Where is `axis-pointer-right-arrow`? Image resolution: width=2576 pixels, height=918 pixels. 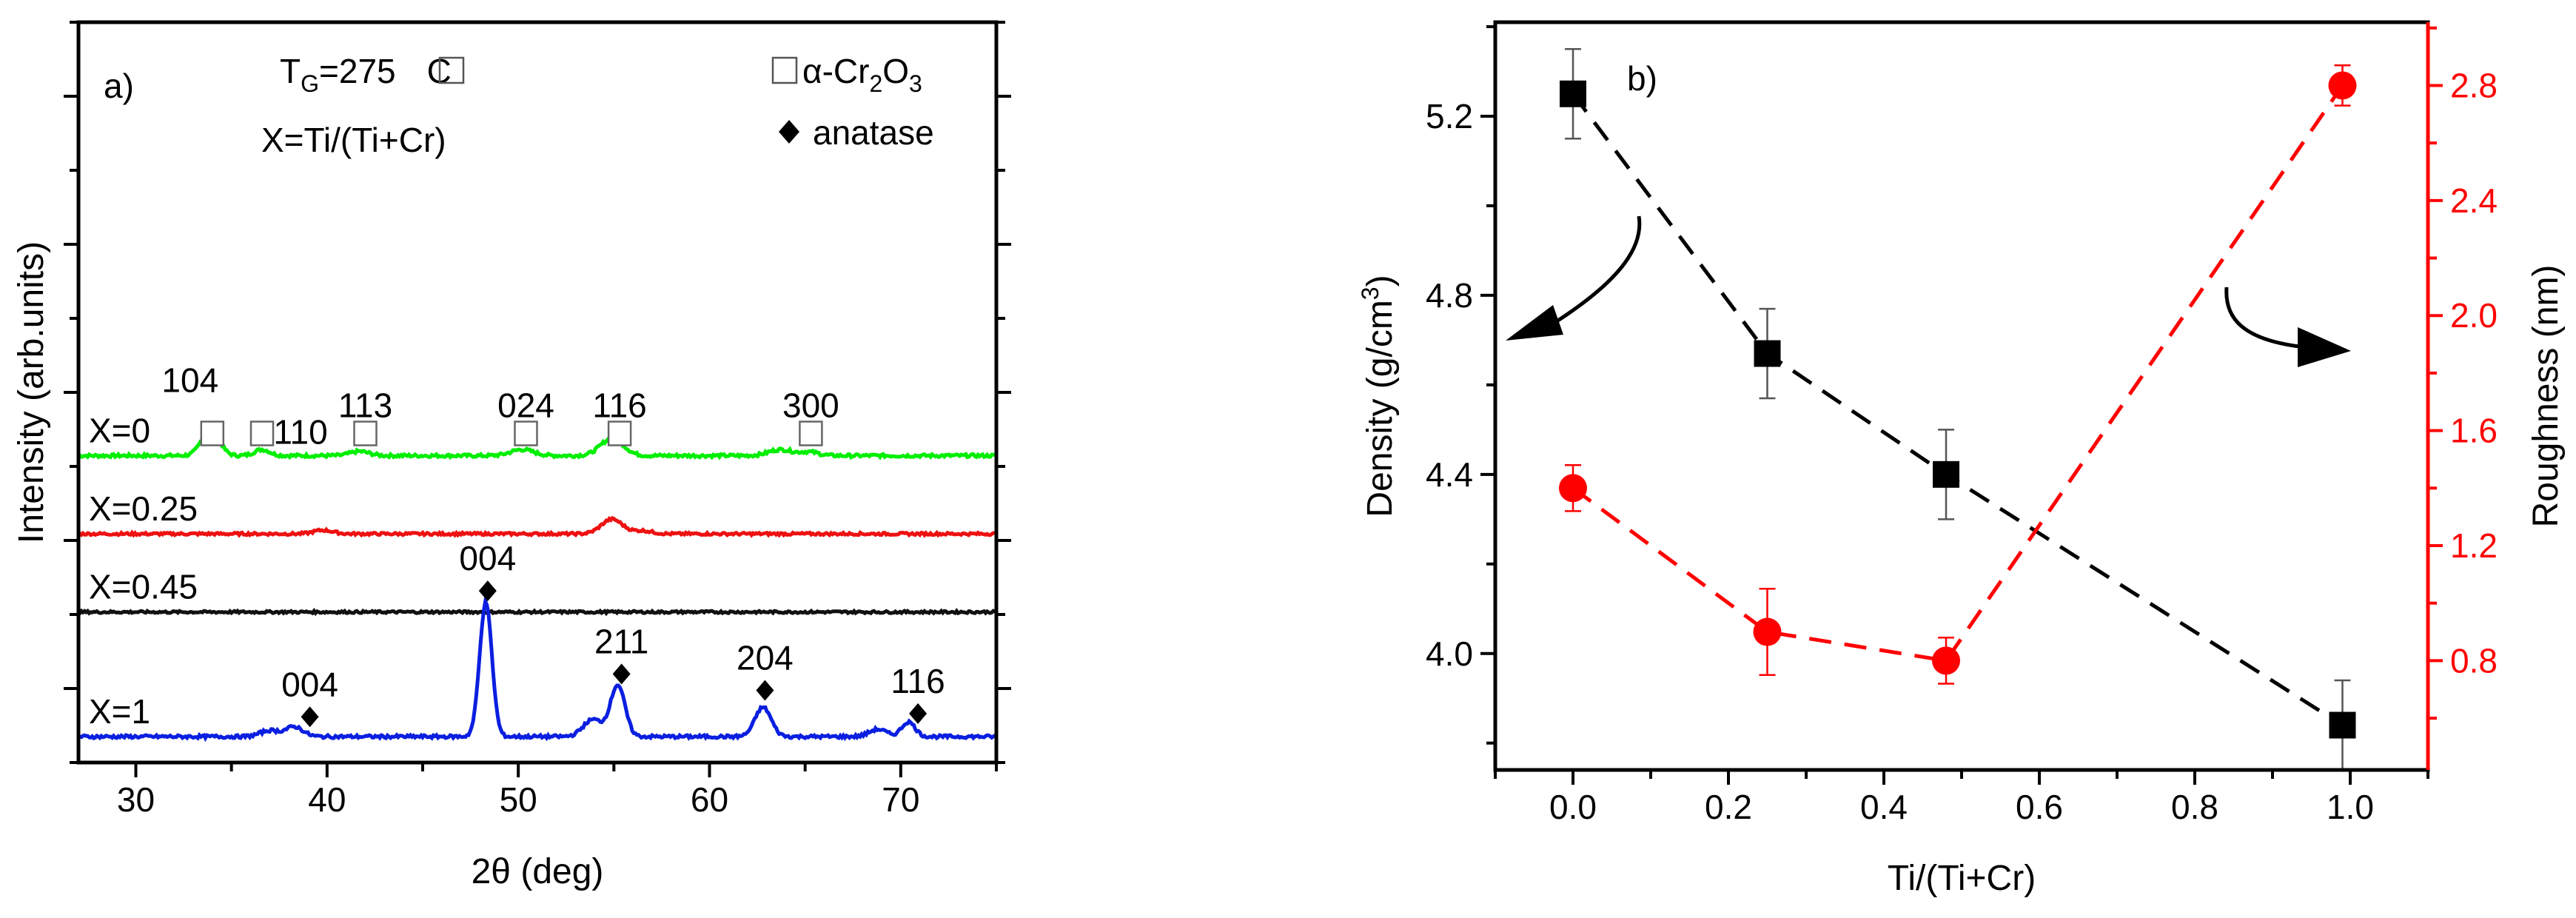
axis-pointer-right-arrow is located at coordinates (2262, 318).